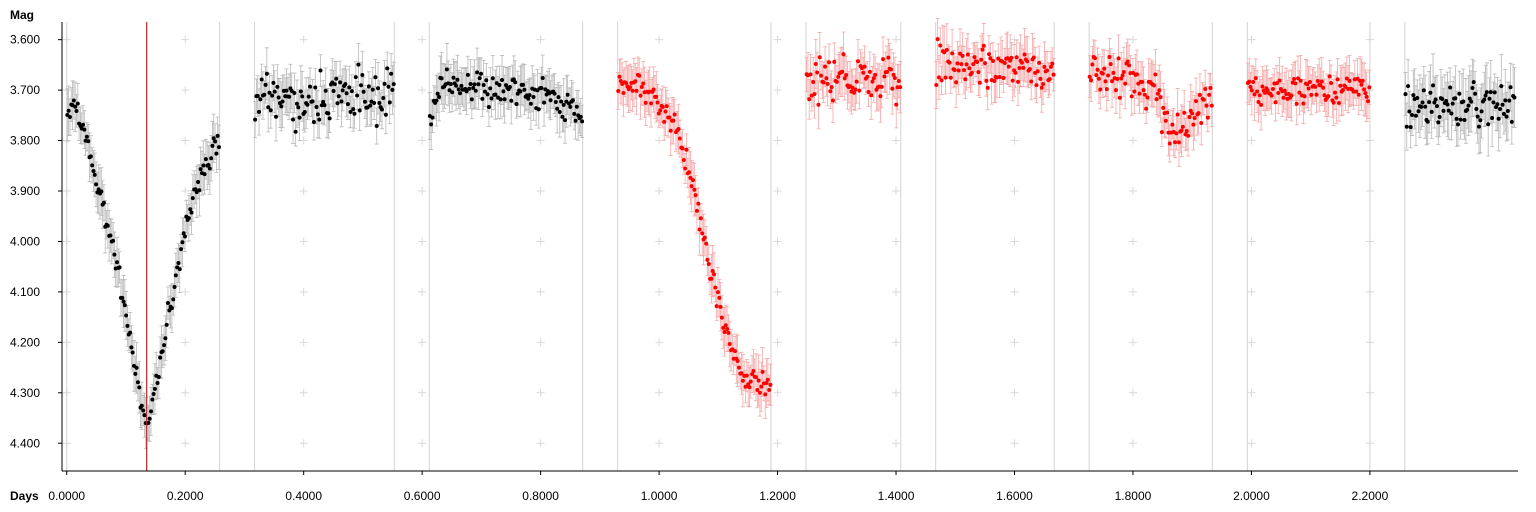  Describe the element at coordinates (1014, 496) in the screenshot. I see `x-tick-label: 1.6000` at that location.